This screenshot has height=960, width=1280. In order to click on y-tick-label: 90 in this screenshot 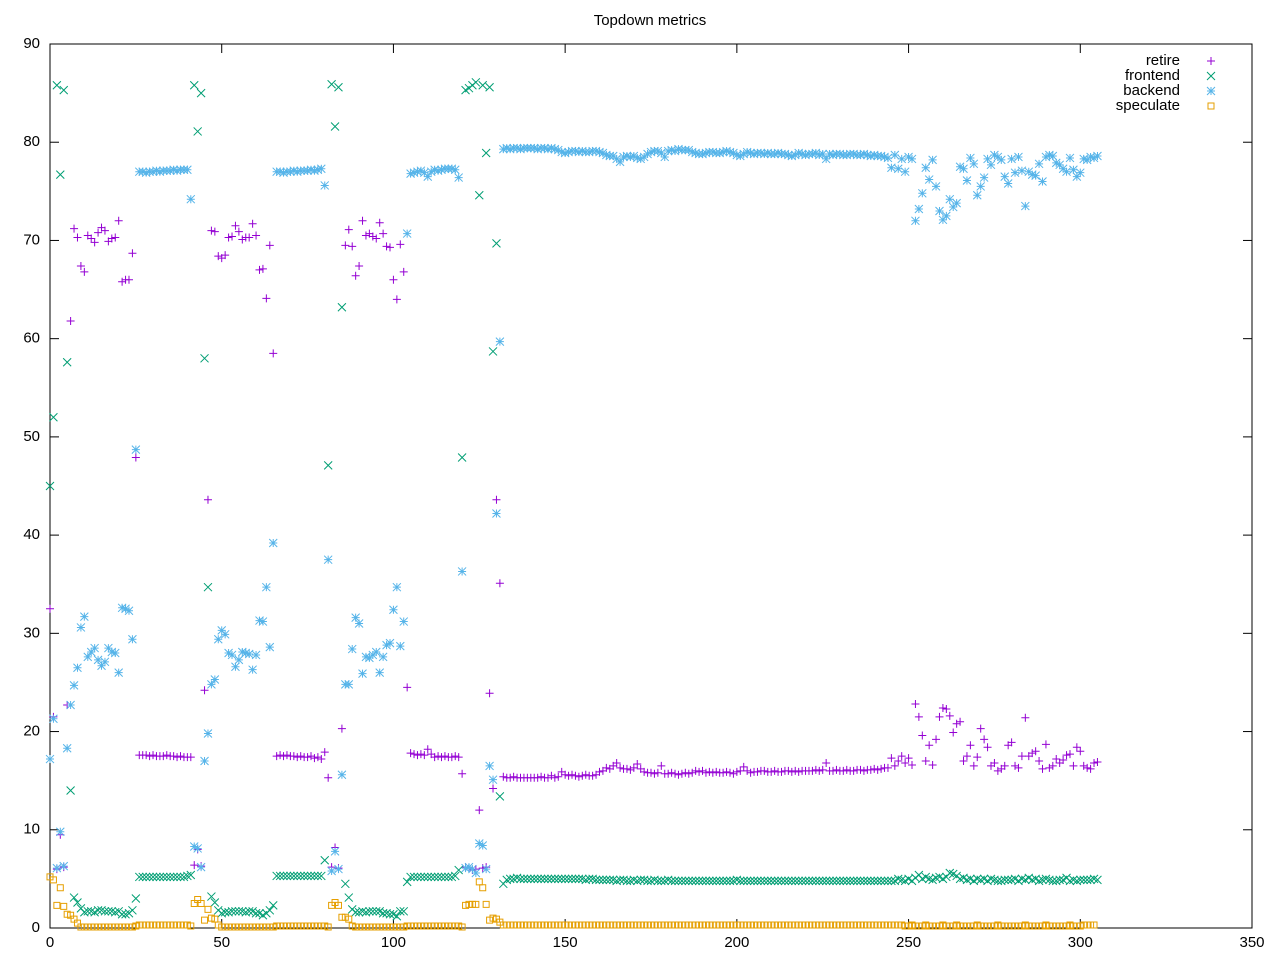, I will do `click(31, 43)`.